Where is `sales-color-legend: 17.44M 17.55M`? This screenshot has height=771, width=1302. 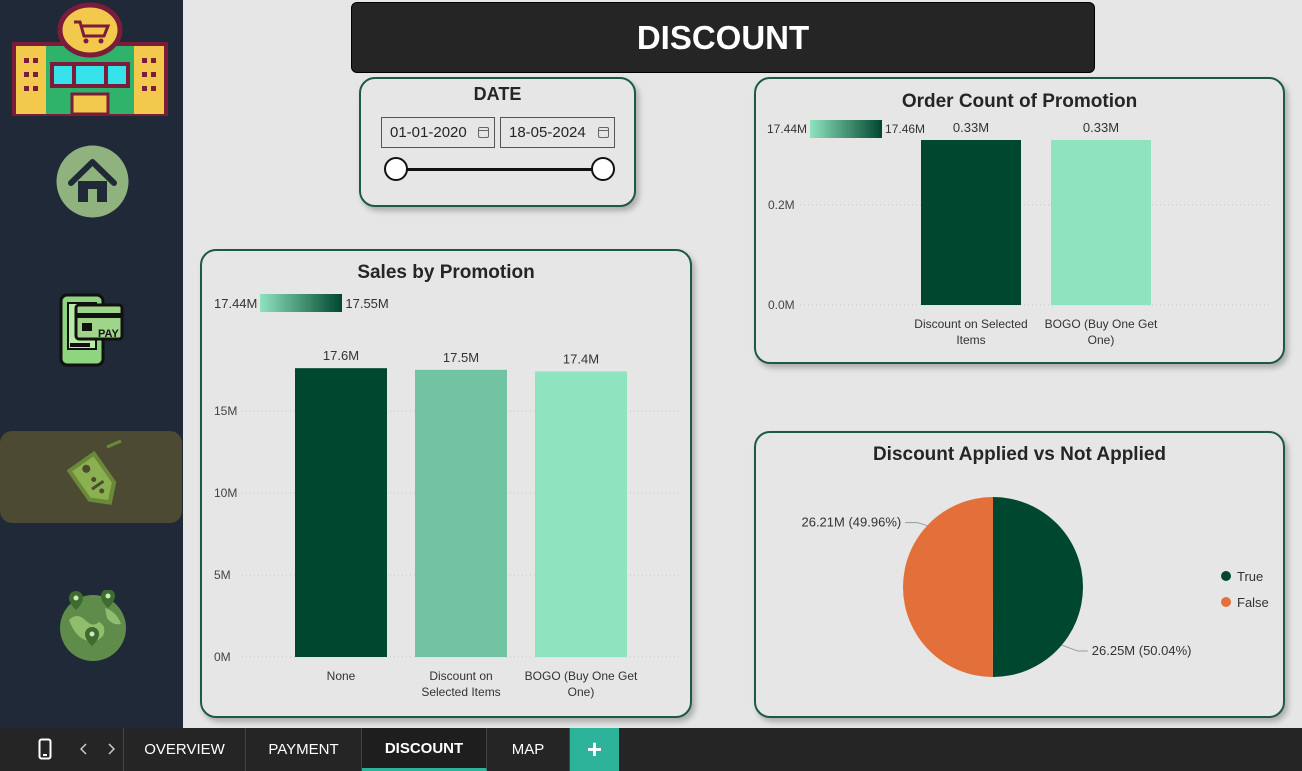
sales-color-legend: 17.44M 17.55M is located at coordinates (301, 303).